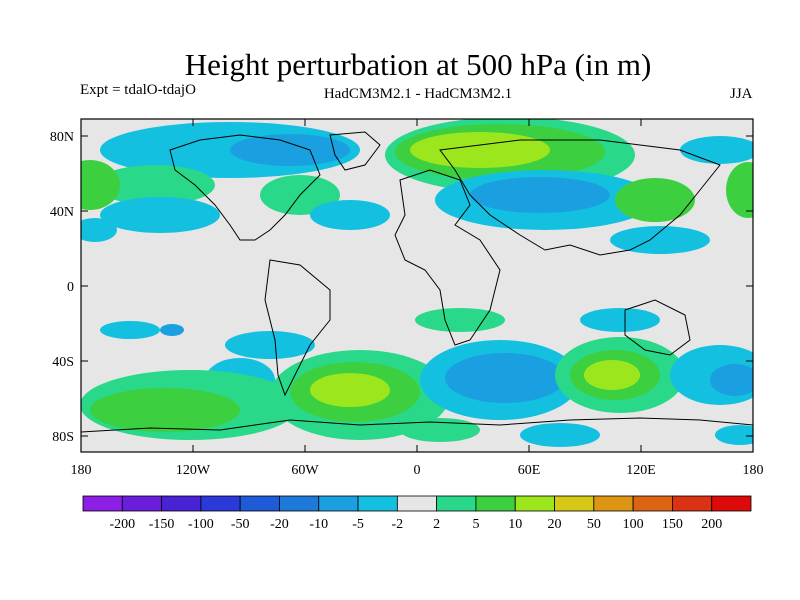 The height and width of the screenshot is (600, 800). What do you see at coordinates (201, 524) in the screenshot?
I see `colorbar-label: -100` at bounding box center [201, 524].